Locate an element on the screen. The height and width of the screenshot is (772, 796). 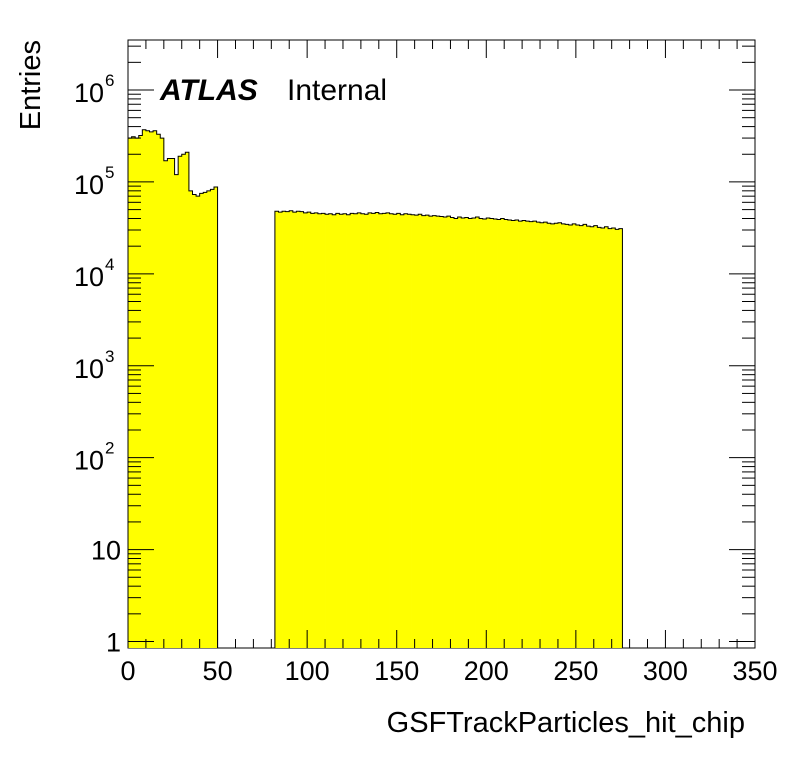
x-tick-label: 150 is located at coordinates (396, 671).